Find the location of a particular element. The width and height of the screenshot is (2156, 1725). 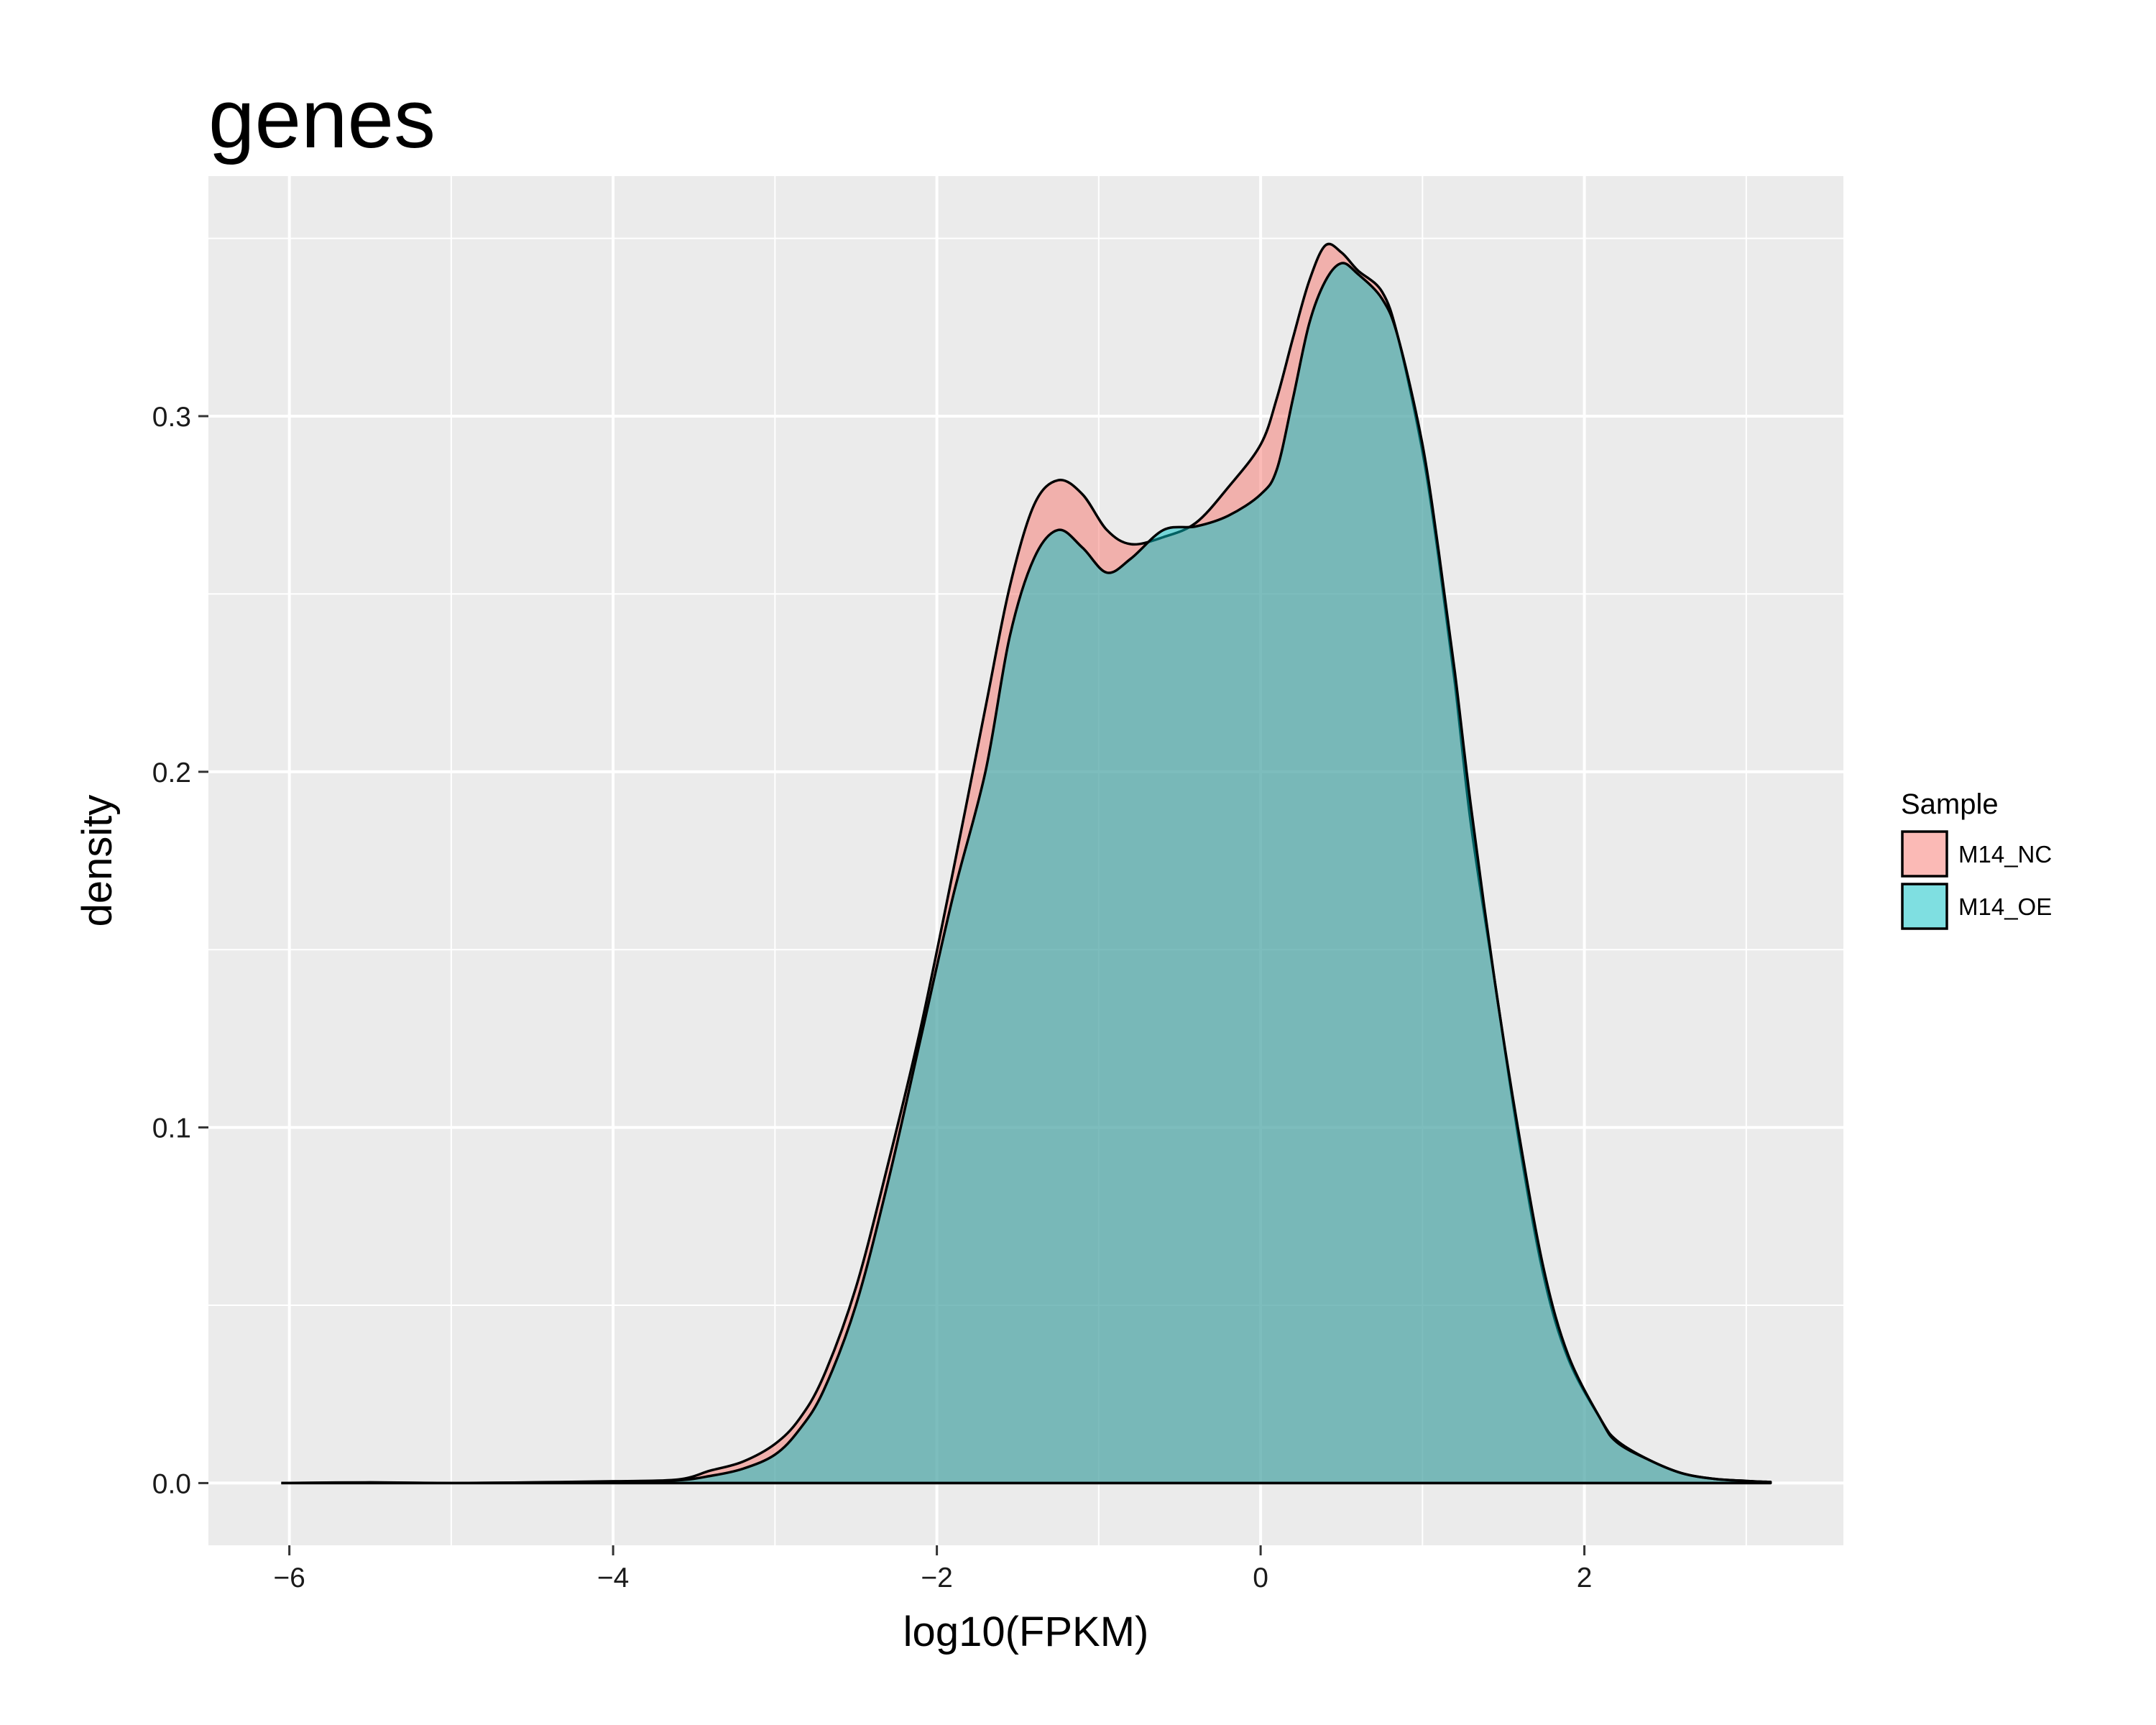

x-axis-title: log10(FPKM) is located at coordinates (1026, 1632).